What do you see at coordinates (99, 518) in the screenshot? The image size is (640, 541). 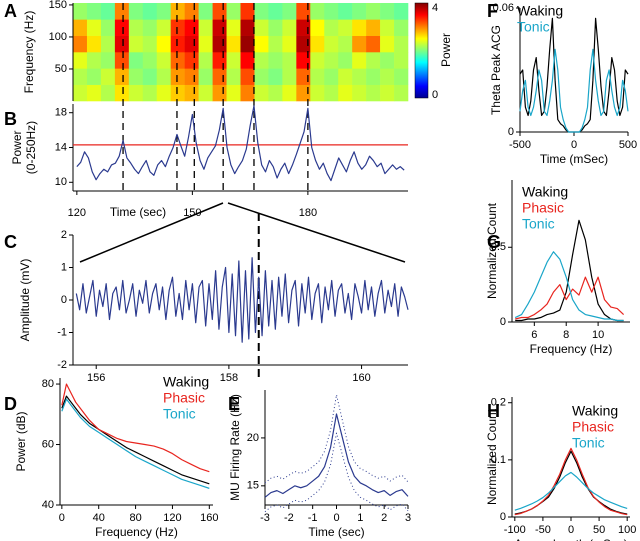 I see `x-tick-label: 40` at bounding box center [99, 518].